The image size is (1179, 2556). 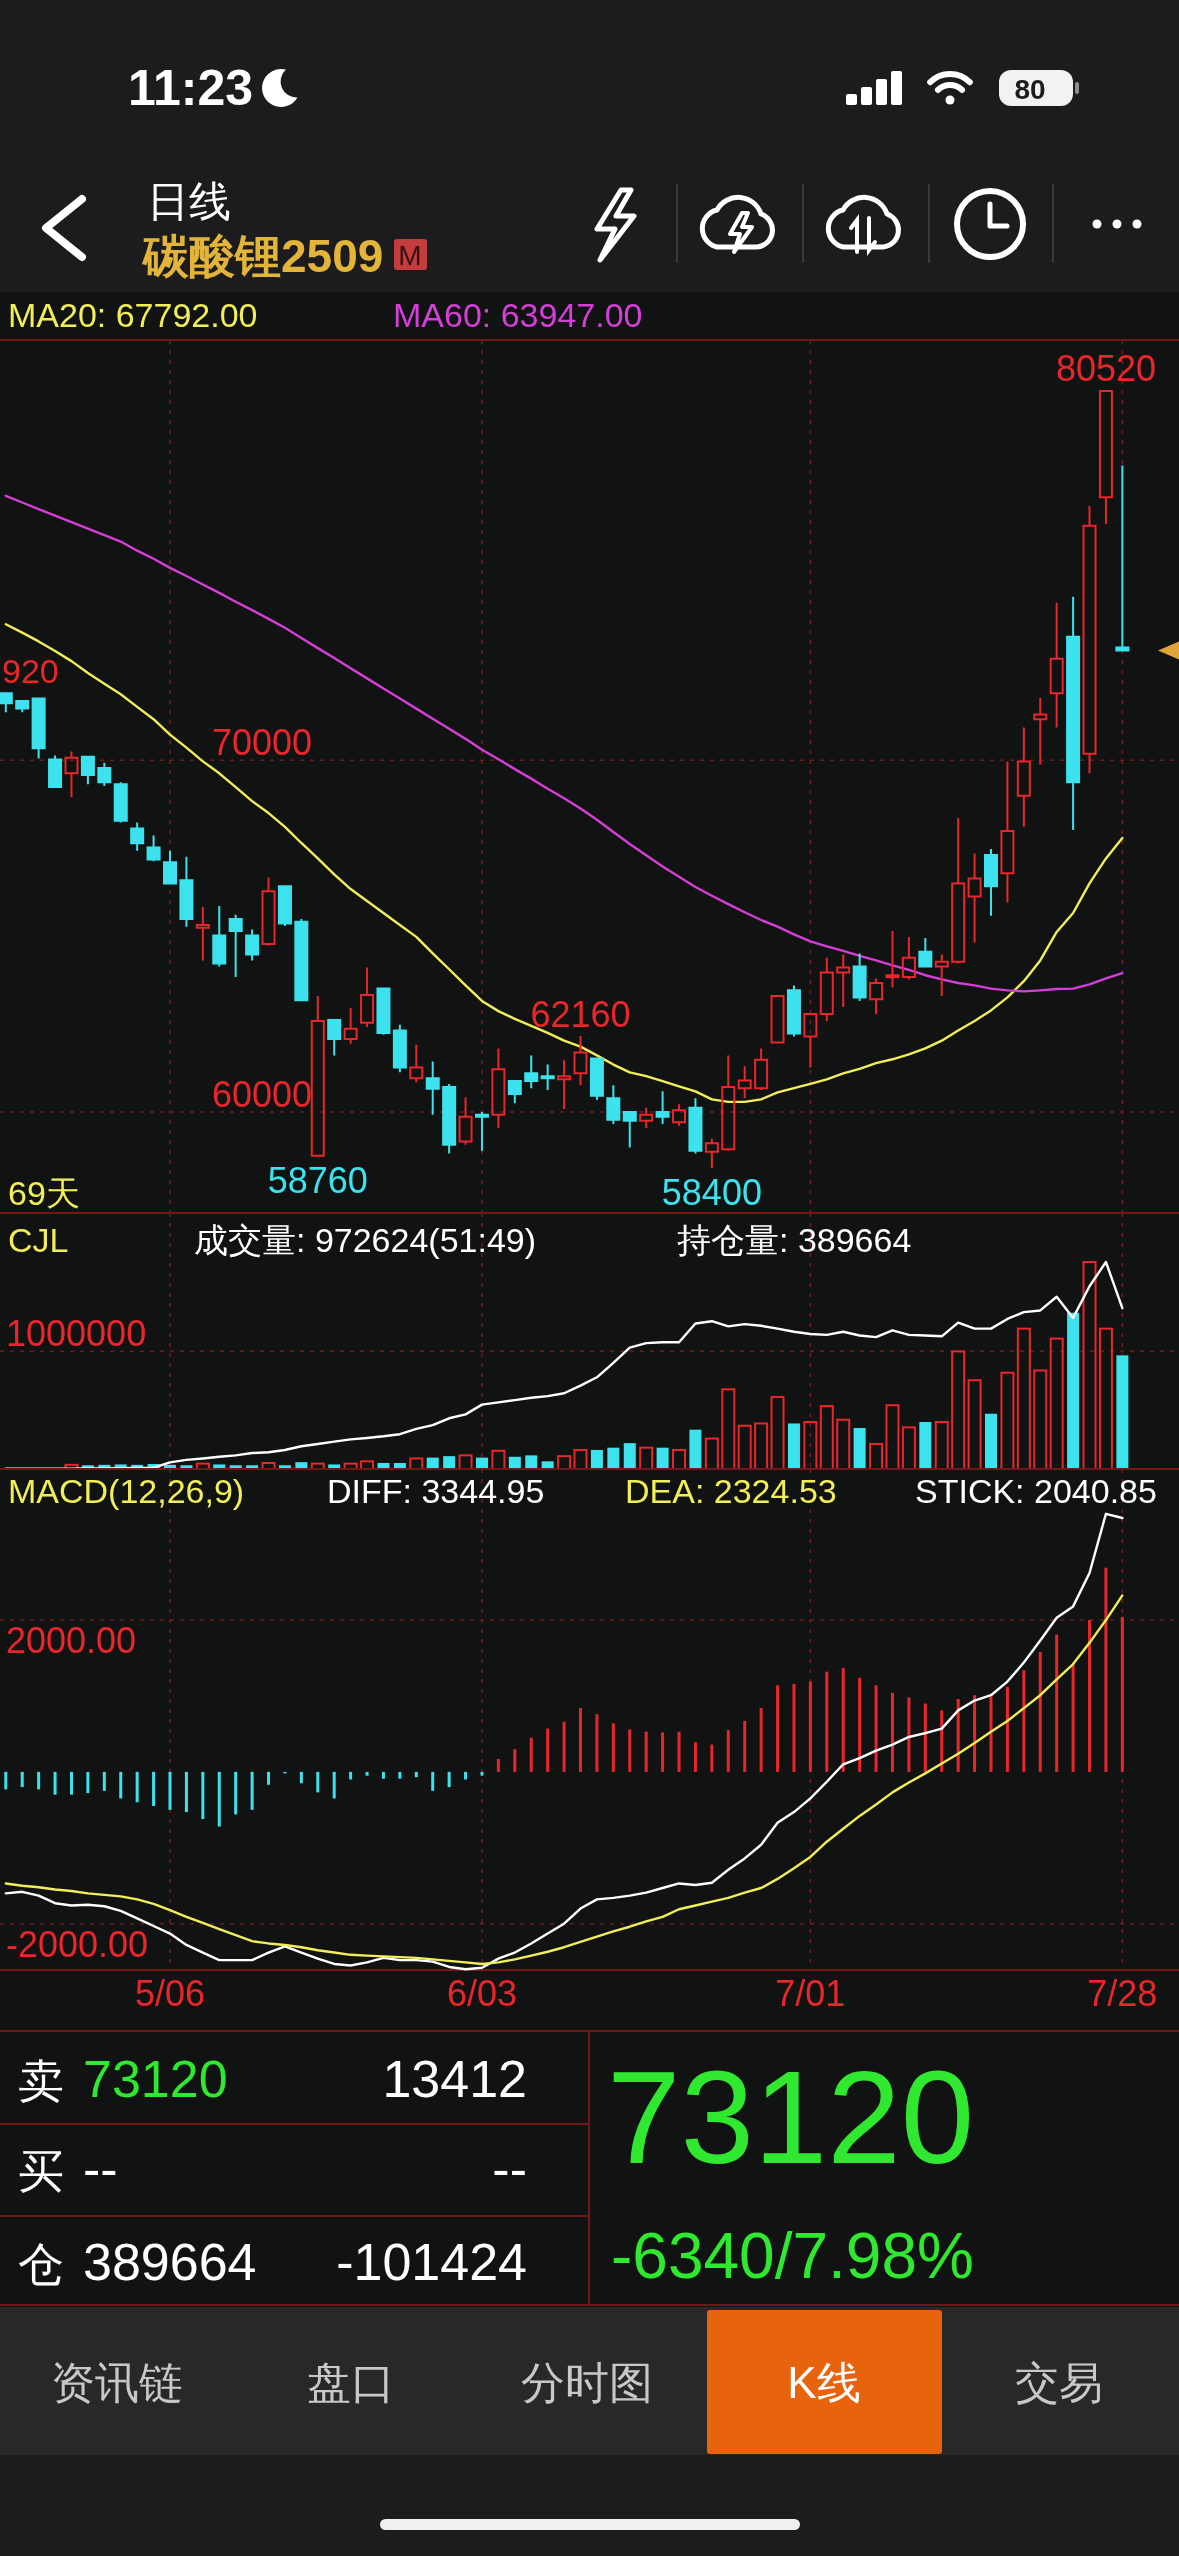 I want to click on x-tick-label: 7/01, so click(x=810, y=1993).